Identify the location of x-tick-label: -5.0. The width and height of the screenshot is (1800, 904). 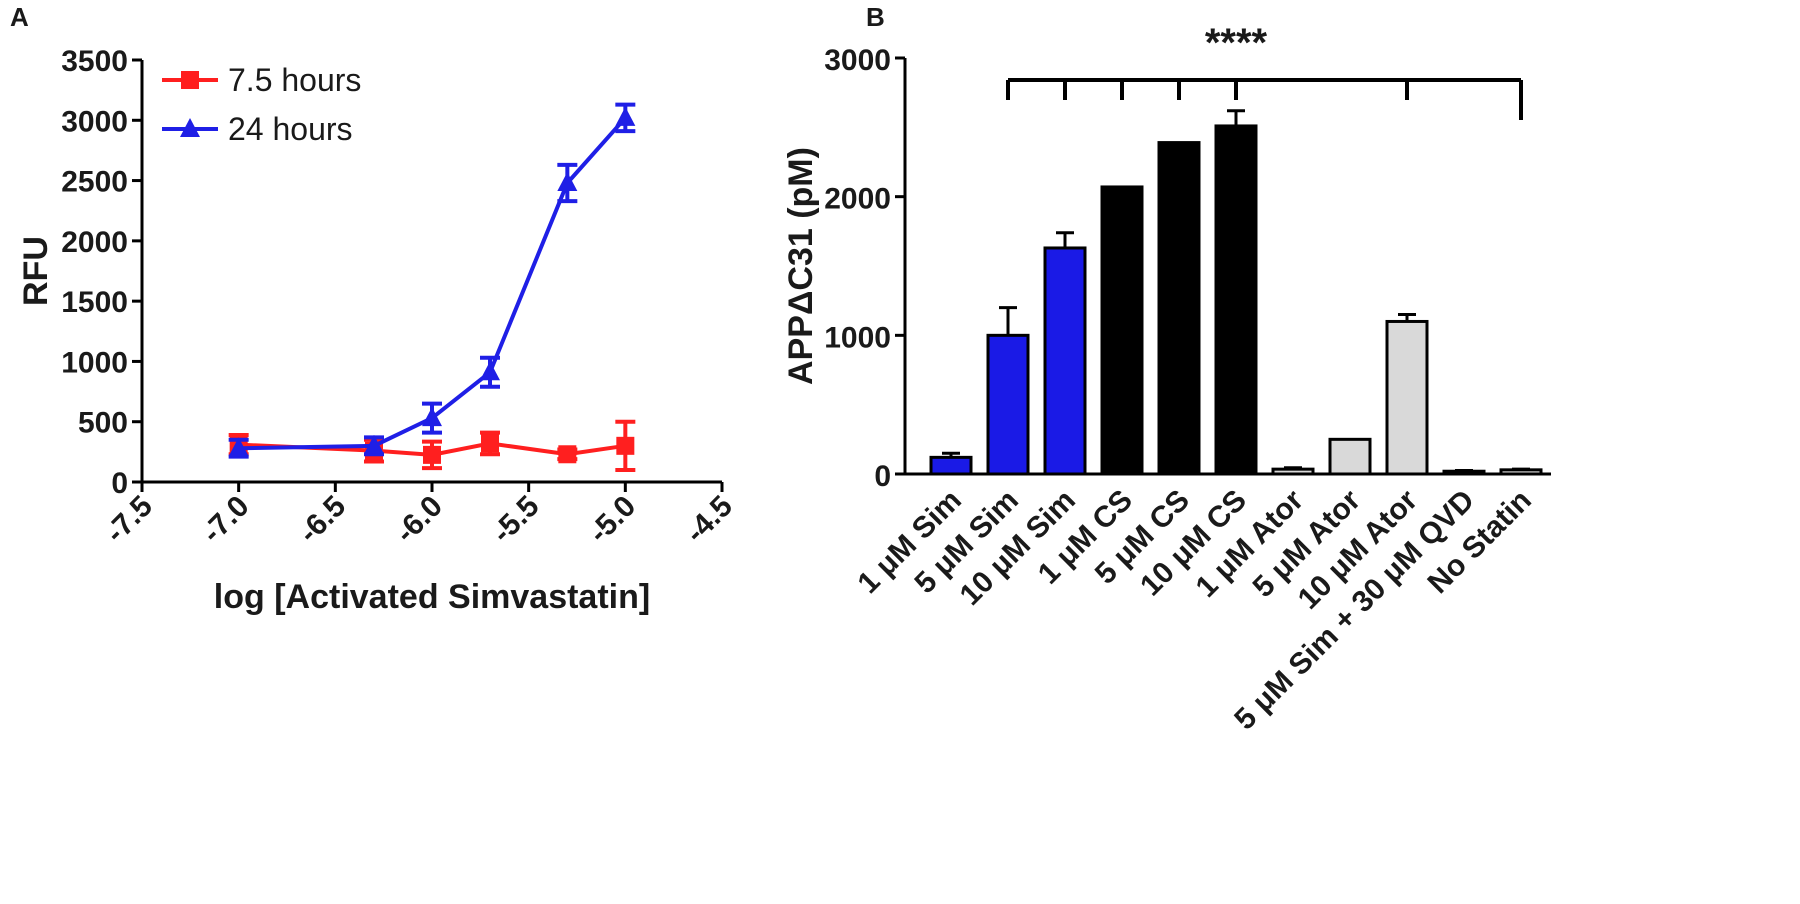
(612, 520).